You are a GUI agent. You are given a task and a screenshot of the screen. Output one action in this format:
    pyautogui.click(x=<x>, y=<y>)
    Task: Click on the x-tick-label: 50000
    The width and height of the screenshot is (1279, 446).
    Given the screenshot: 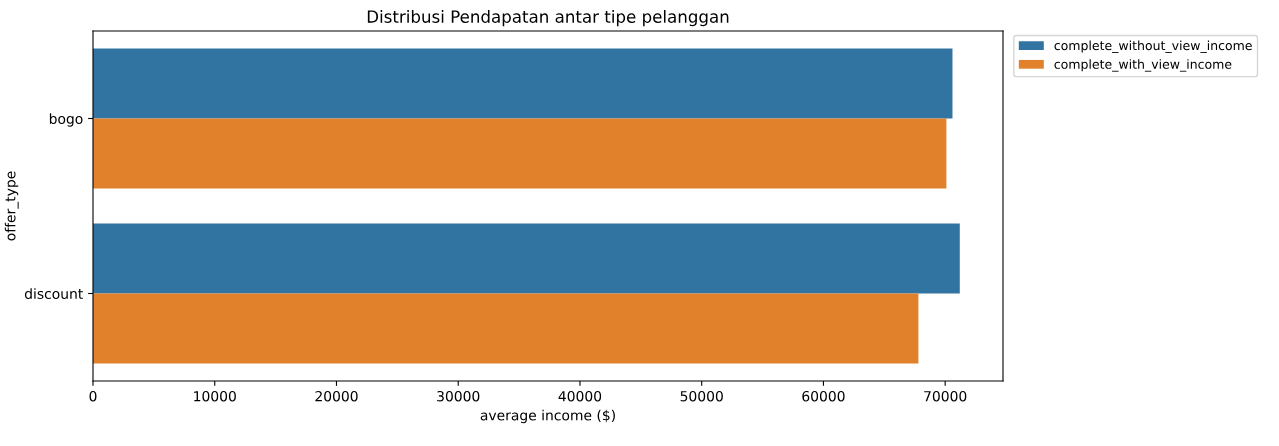 What is the action you would take?
    pyautogui.click(x=701, y=396)
    